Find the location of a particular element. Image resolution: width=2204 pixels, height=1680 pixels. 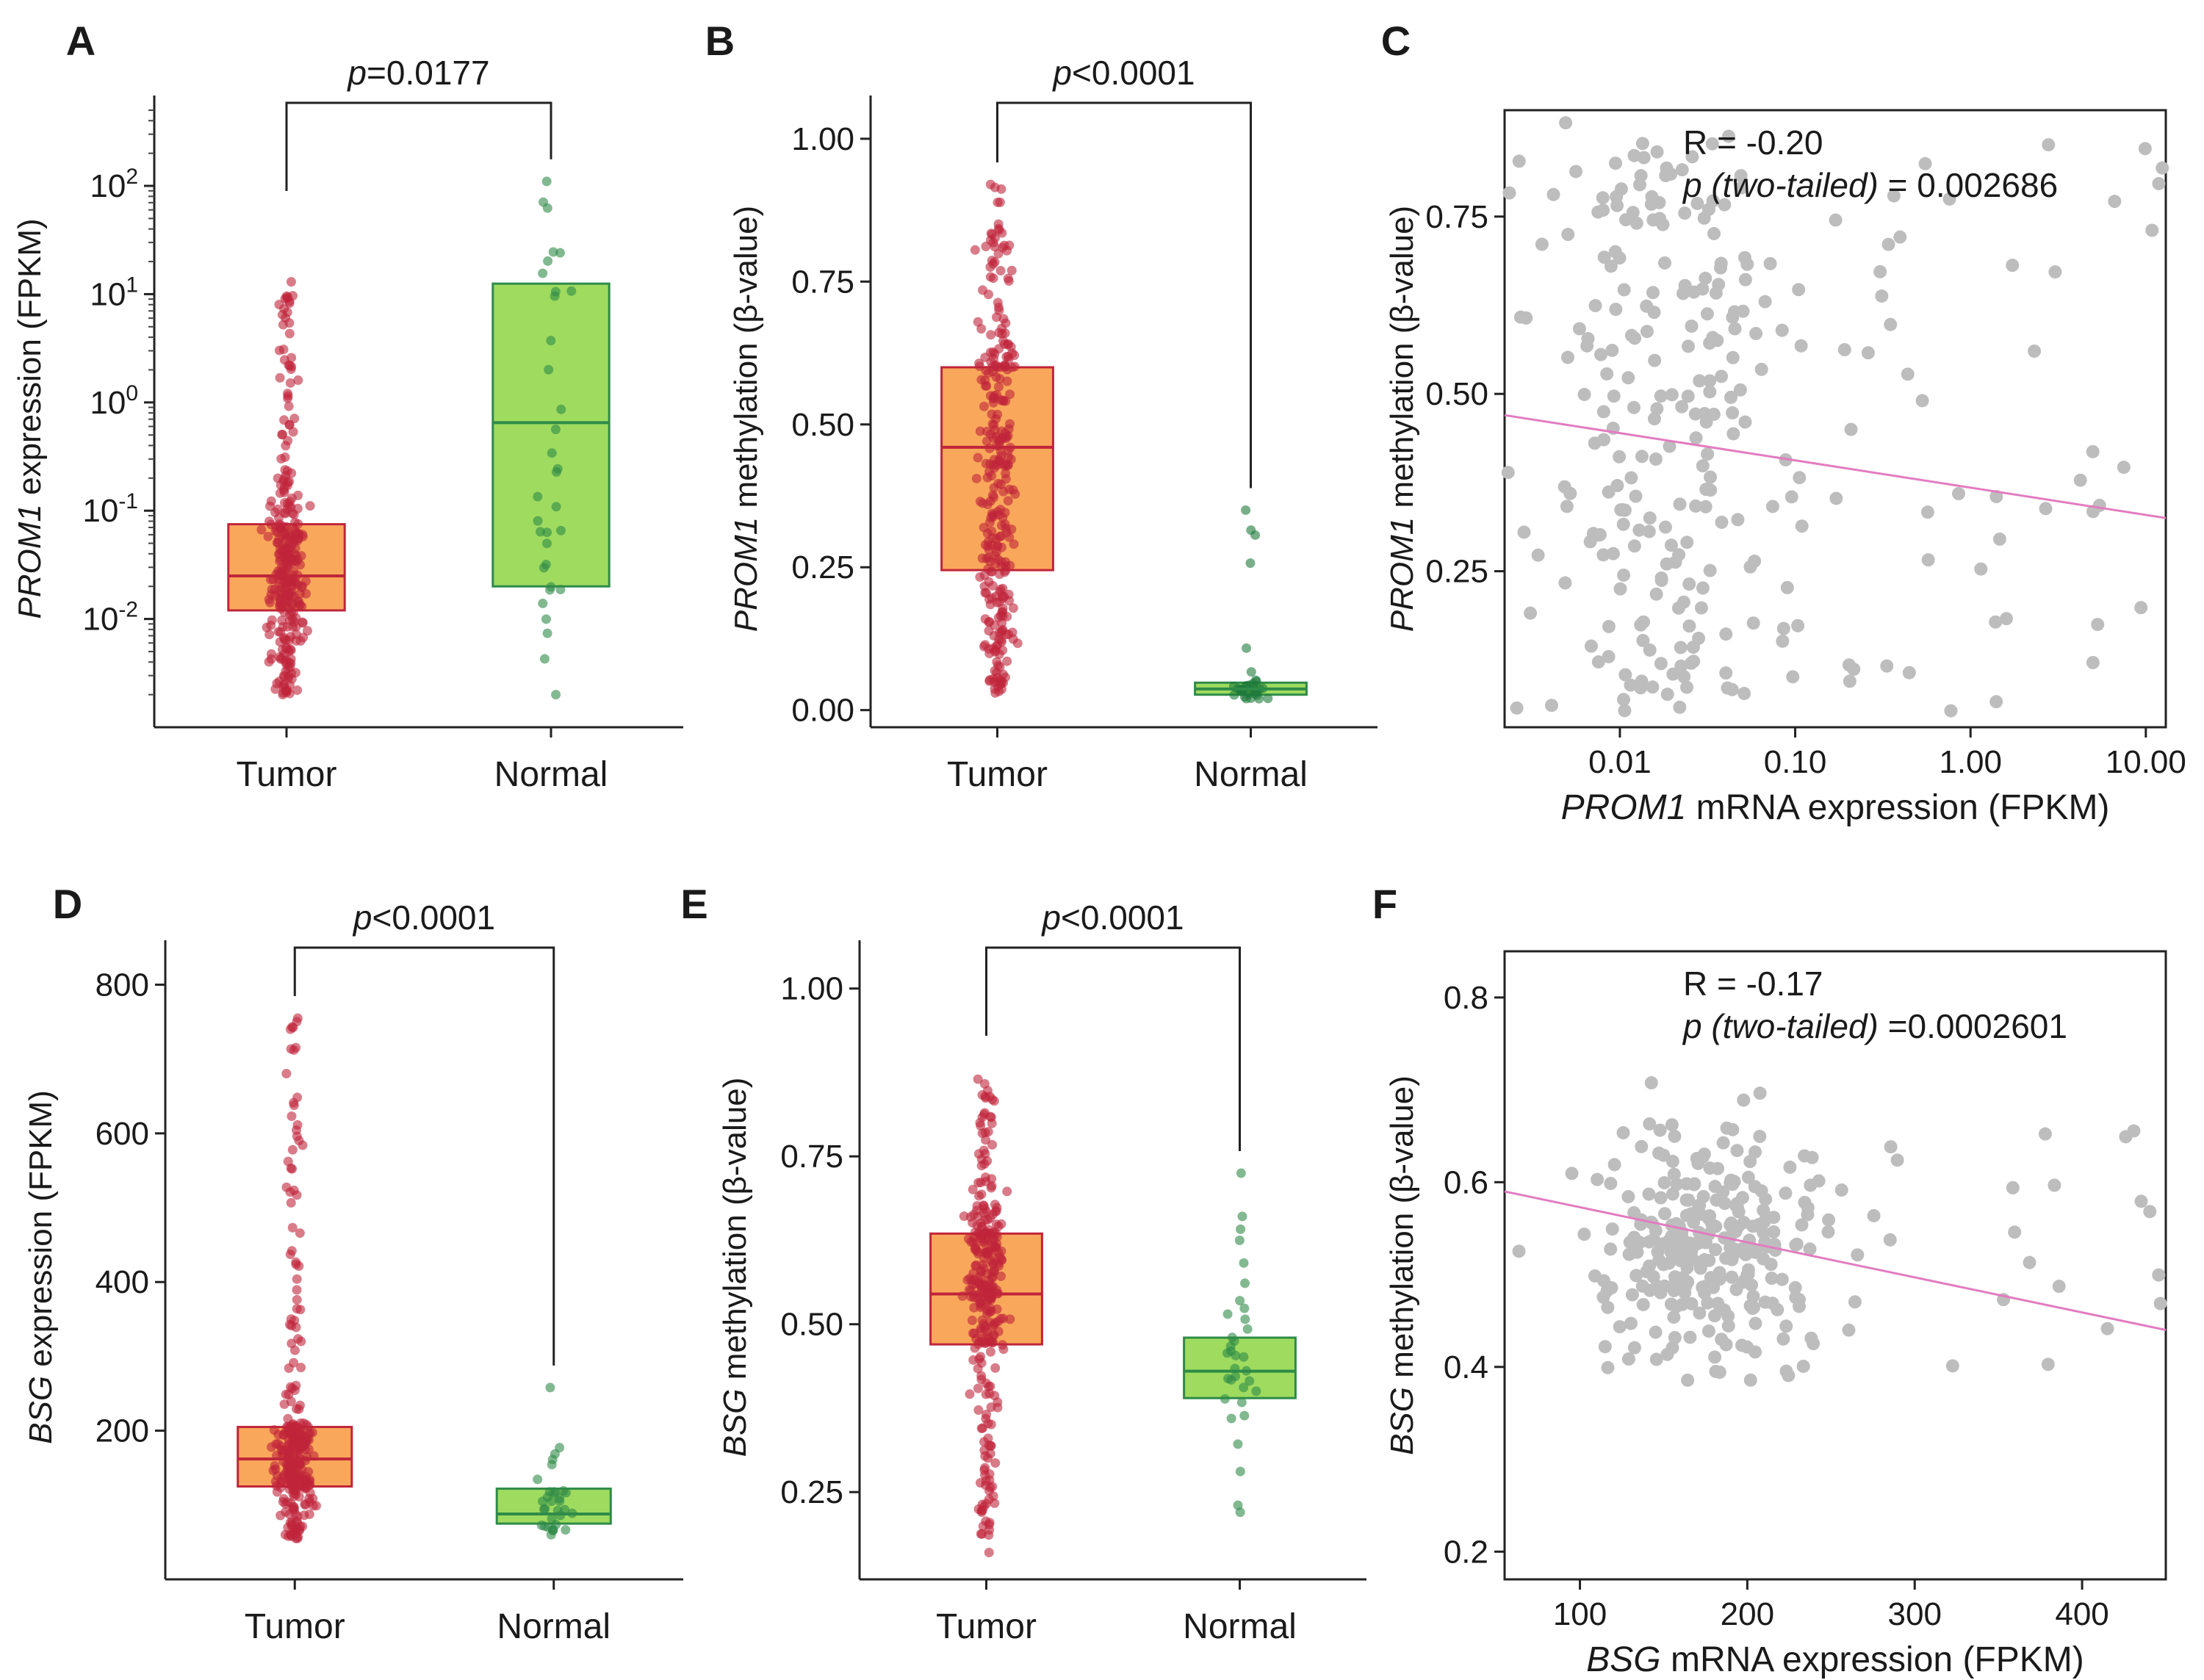

panel-letter: C is located at coordinates (1396, 41).